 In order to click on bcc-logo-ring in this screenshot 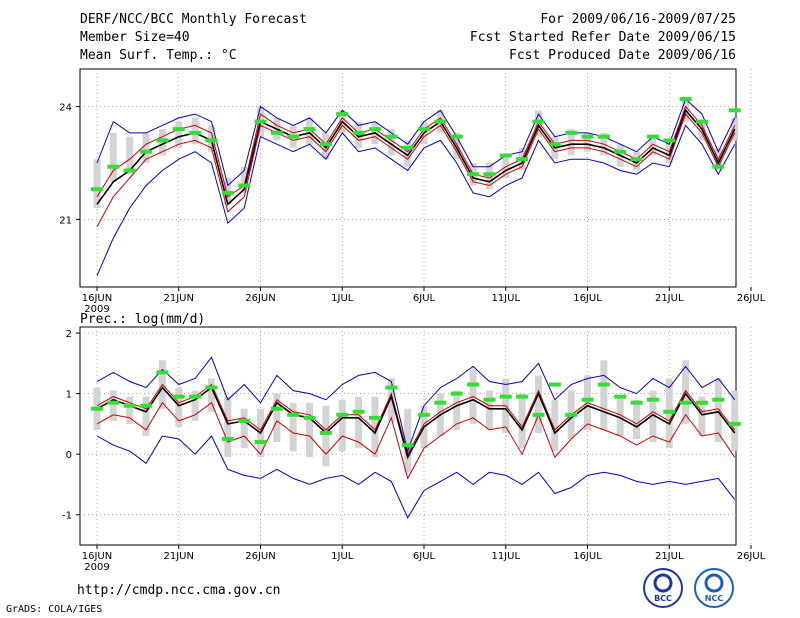, I will do `click(663, 588)`.